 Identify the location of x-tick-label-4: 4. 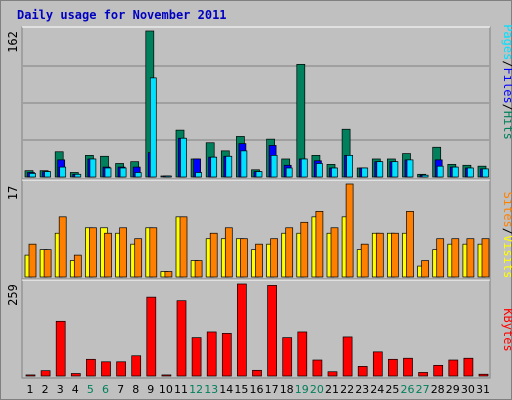
(75, 389).